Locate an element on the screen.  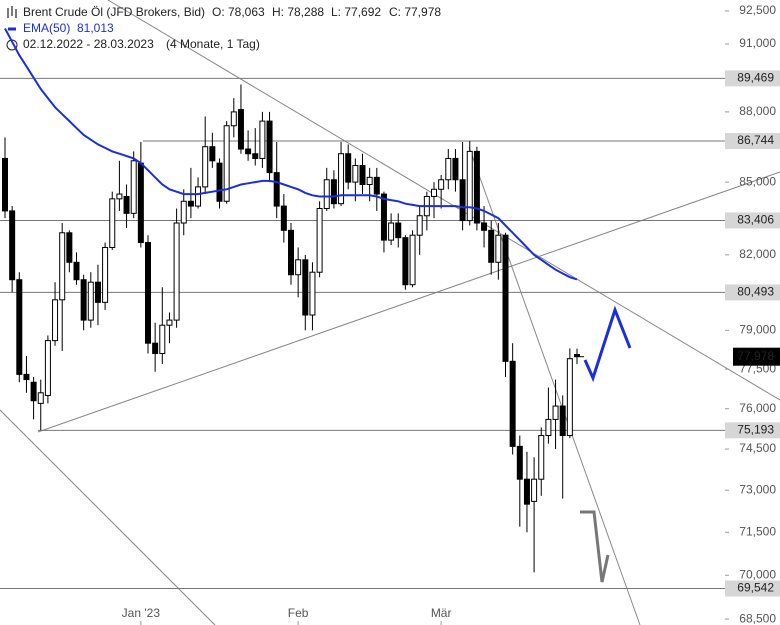
instrument-title: Brent Crude Öl (JFD Brokers, Bid) is located at coordinates (114, 12).